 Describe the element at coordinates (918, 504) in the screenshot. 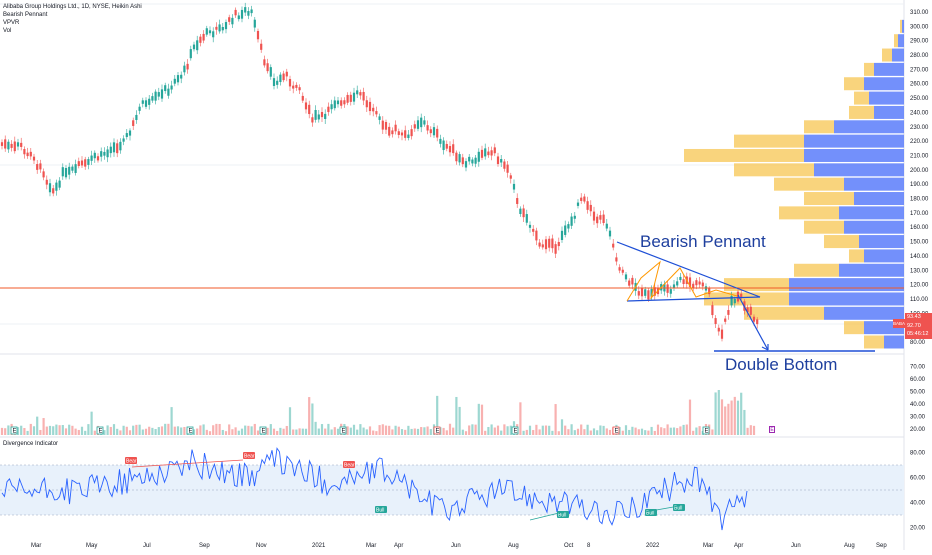

I see `osc-tick: 40.00` at that location.